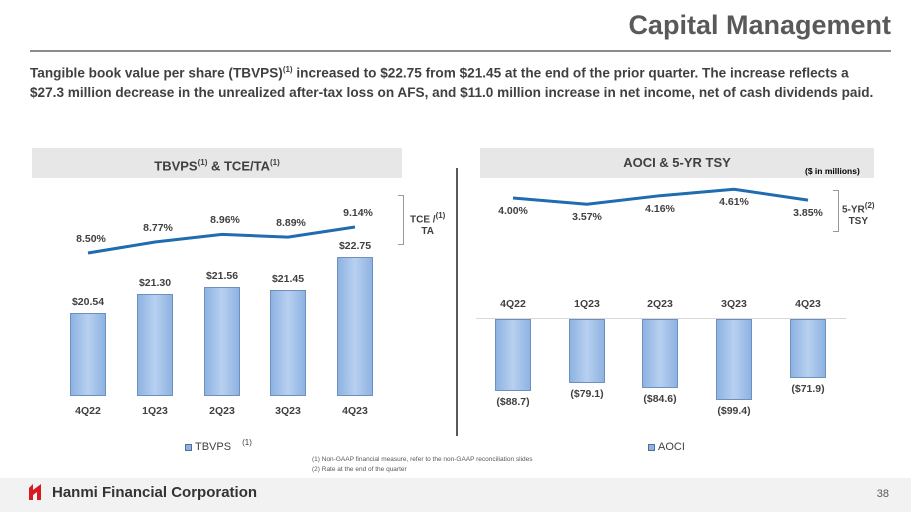 The width and height of the screenshot is (911, 512). What do you see at coordinates (225, 220) in the screenshot?
I see `tce-data-label: 8.96%` at bounding box center [225, 220].